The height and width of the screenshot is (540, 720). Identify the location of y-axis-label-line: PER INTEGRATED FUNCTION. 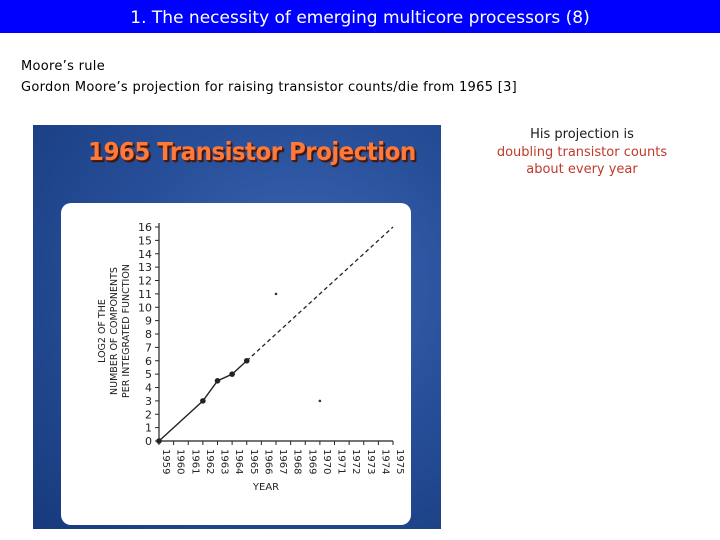
(126, 331).